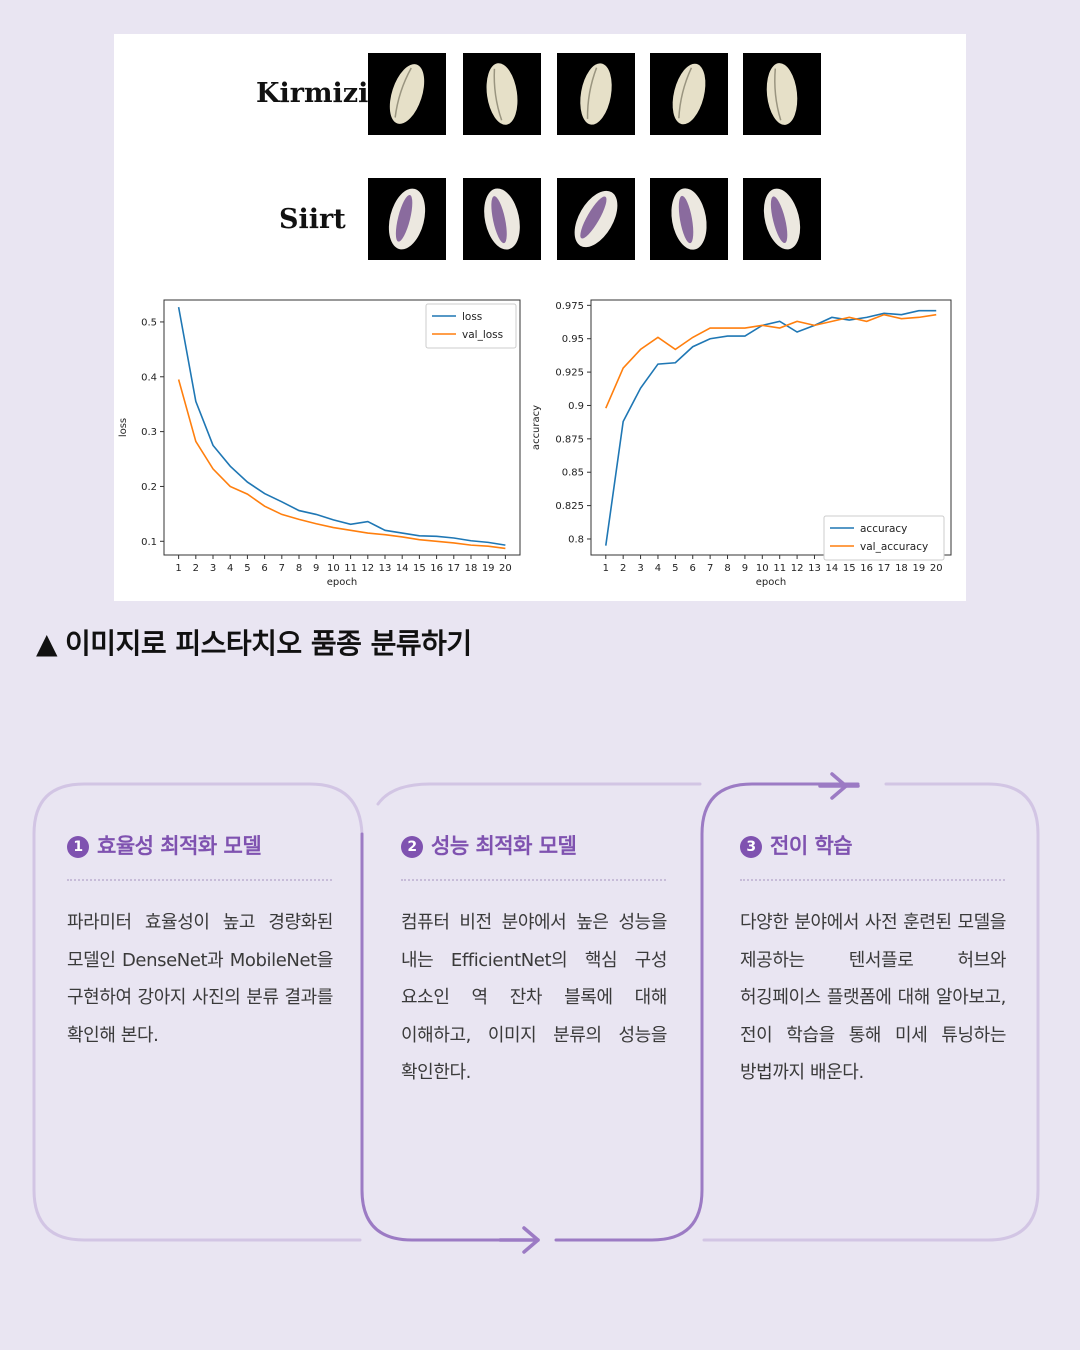 This screenshot has width=1080, height=1350. What do you see at coordinates (770, 427) in the screenshot?
I see `series-line-accuracy` at bounding box center [770, 427].